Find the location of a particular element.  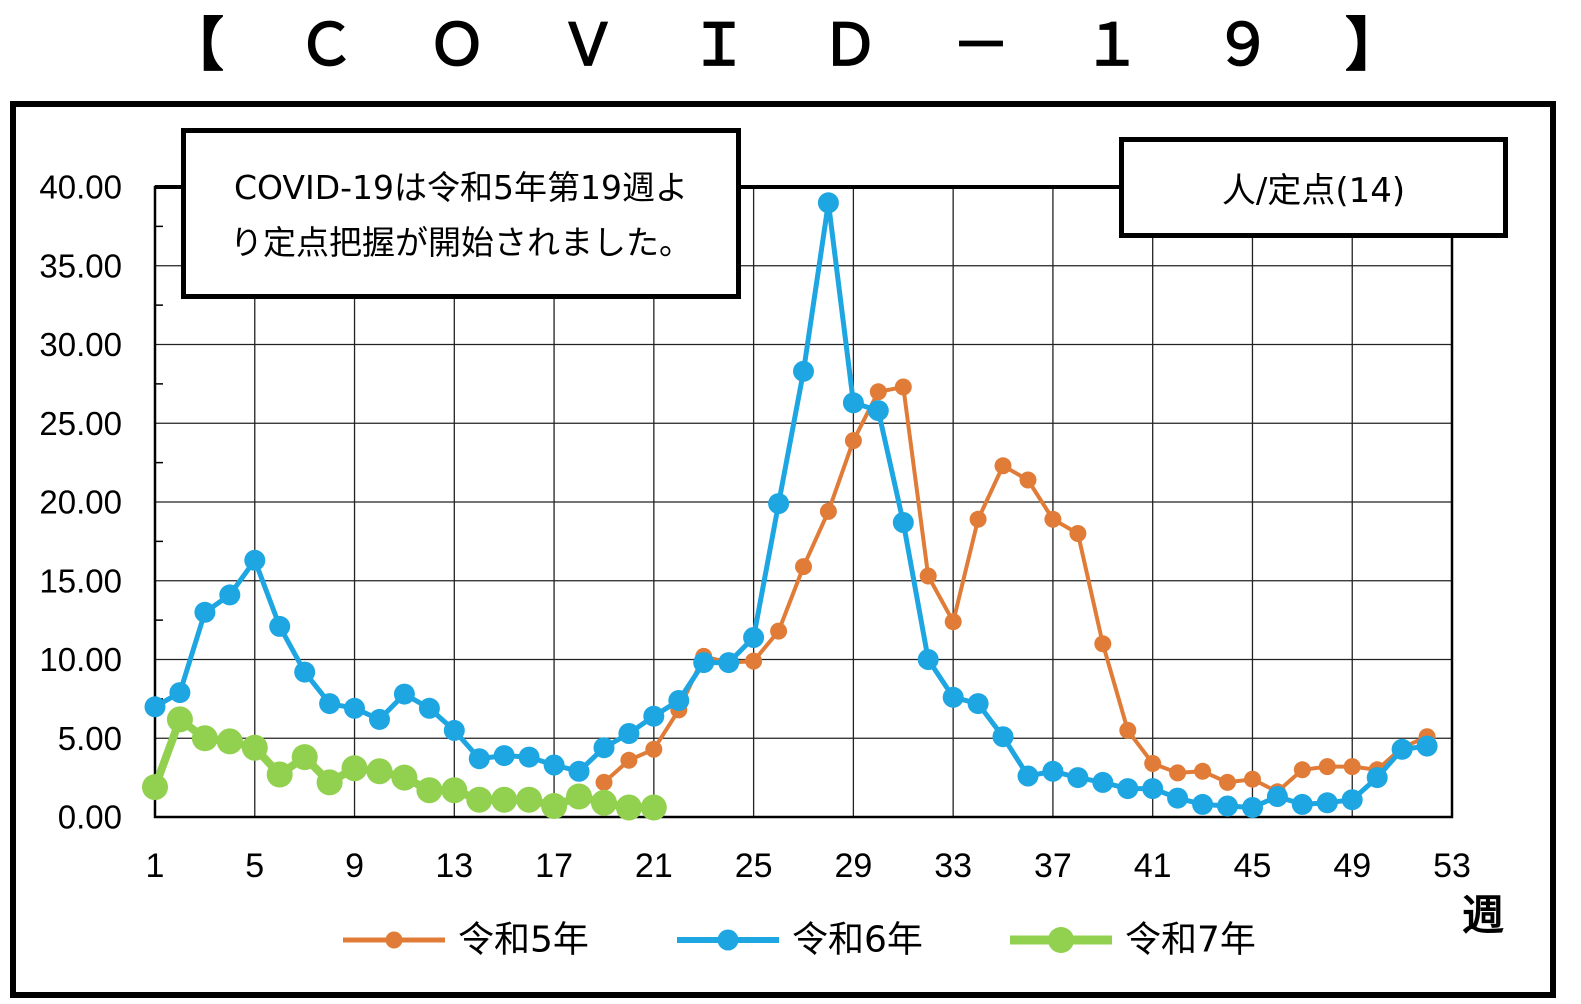

y-tick-label: 40.00 is located at coordinates (80, 187).